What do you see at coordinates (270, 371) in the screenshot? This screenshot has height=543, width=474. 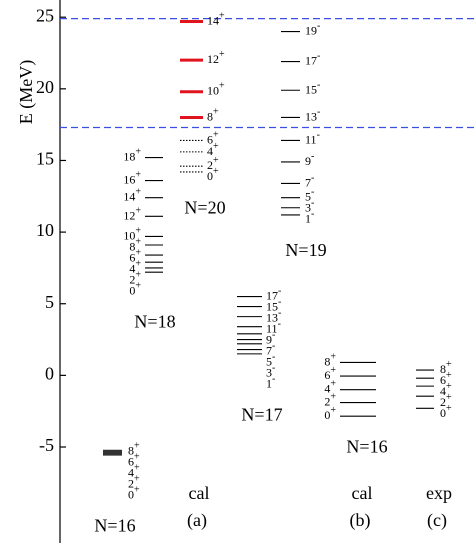 I see `level-label: 3-` at bounding box center [270, 371].